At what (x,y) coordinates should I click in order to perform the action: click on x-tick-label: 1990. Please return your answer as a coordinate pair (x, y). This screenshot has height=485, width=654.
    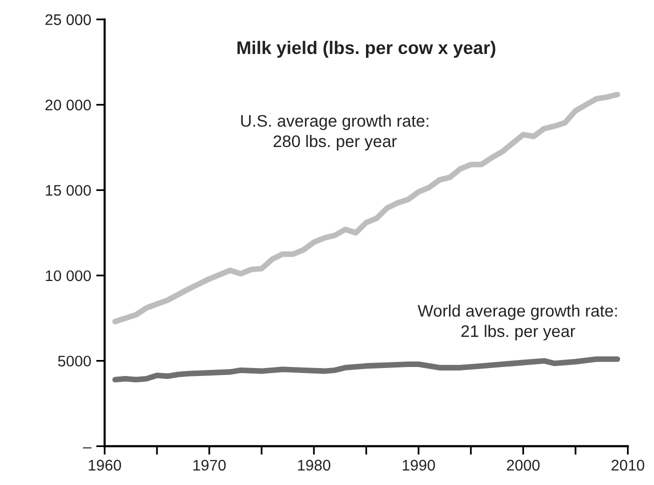
    Looking at the image, I should click on (418, 465).